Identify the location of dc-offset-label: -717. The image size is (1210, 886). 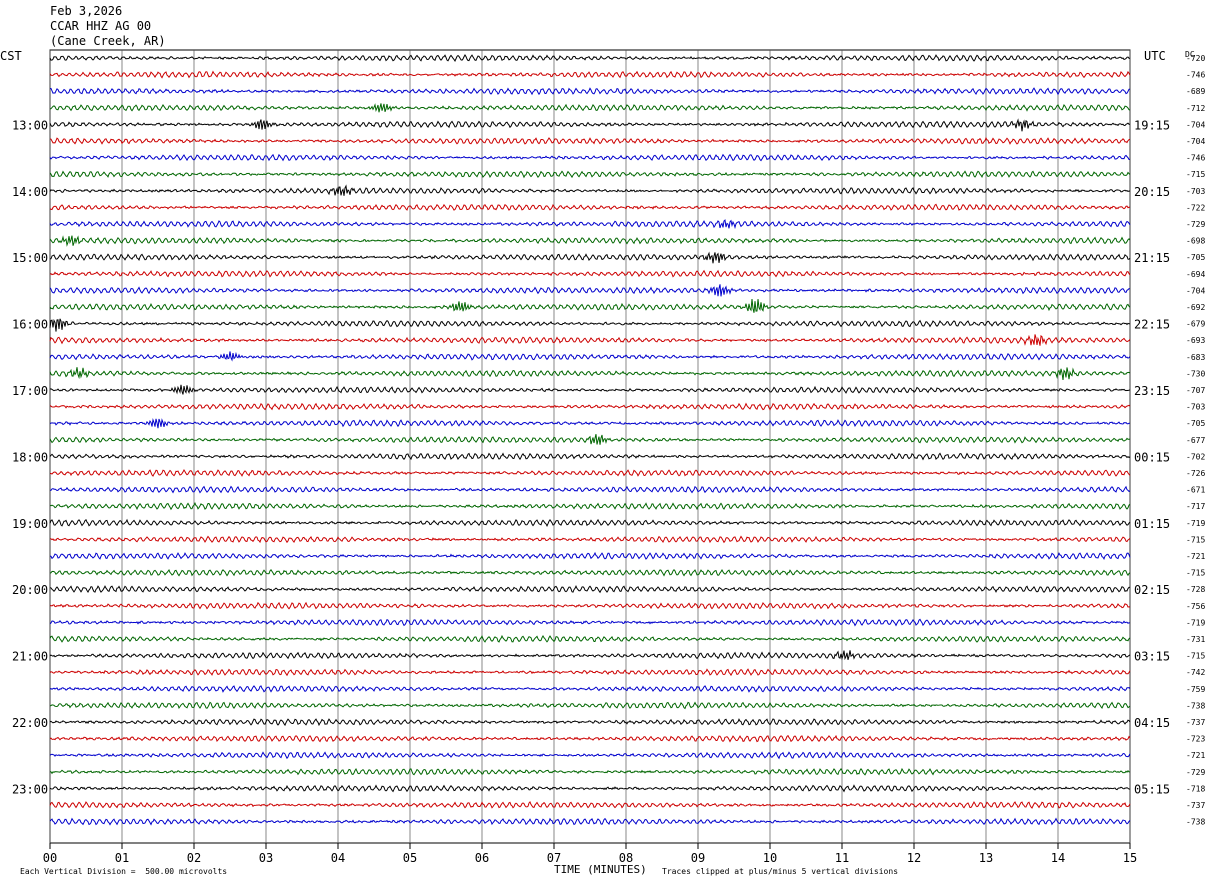
(1195, 506).